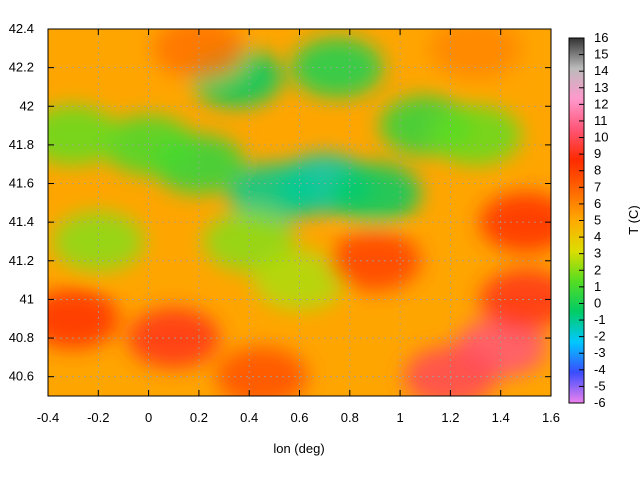  I want to click on x-tick-label: -0.2, so click(98, 417).